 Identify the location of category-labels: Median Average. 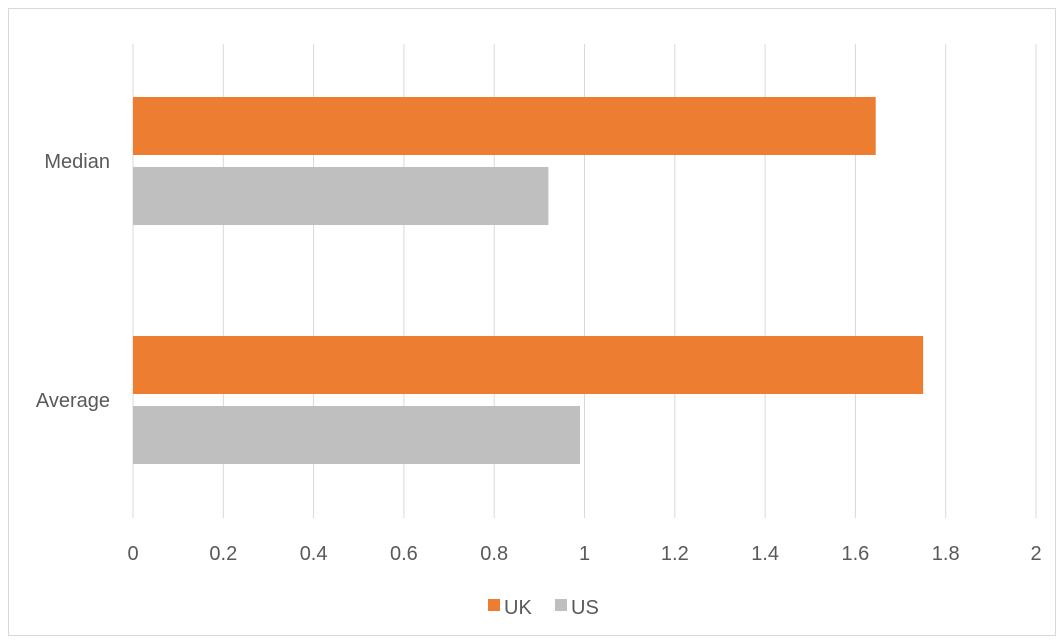
(73, 281).